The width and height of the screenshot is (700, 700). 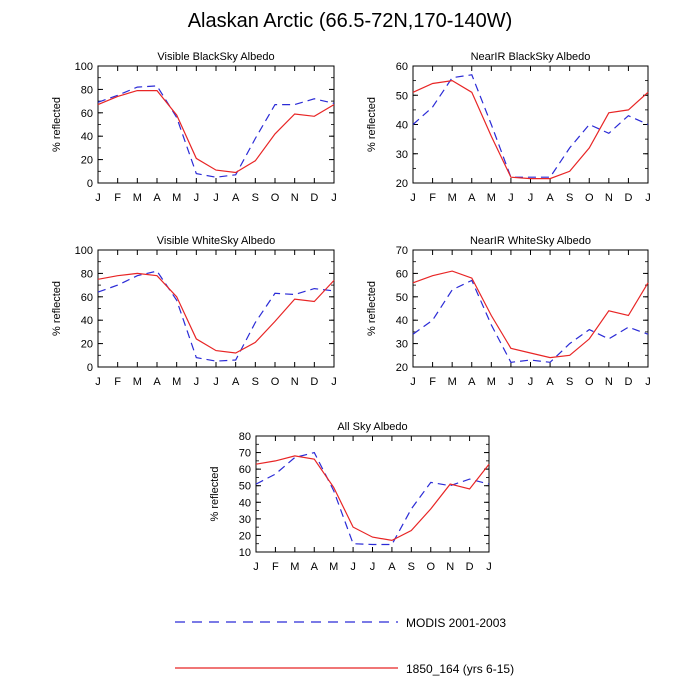 What do you see at coordinates (340, 623) in the screenshot?
I see `legend-item: MODIS 2001-2003` at bounding box center [340, 623].